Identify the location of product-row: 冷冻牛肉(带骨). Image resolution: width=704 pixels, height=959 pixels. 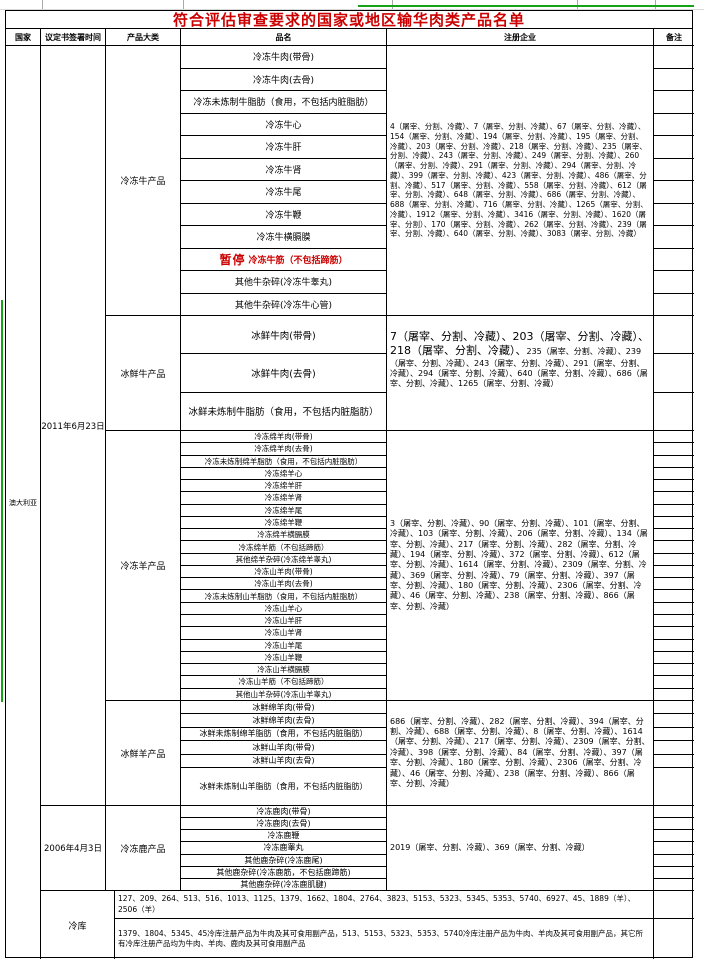
(283, 57).